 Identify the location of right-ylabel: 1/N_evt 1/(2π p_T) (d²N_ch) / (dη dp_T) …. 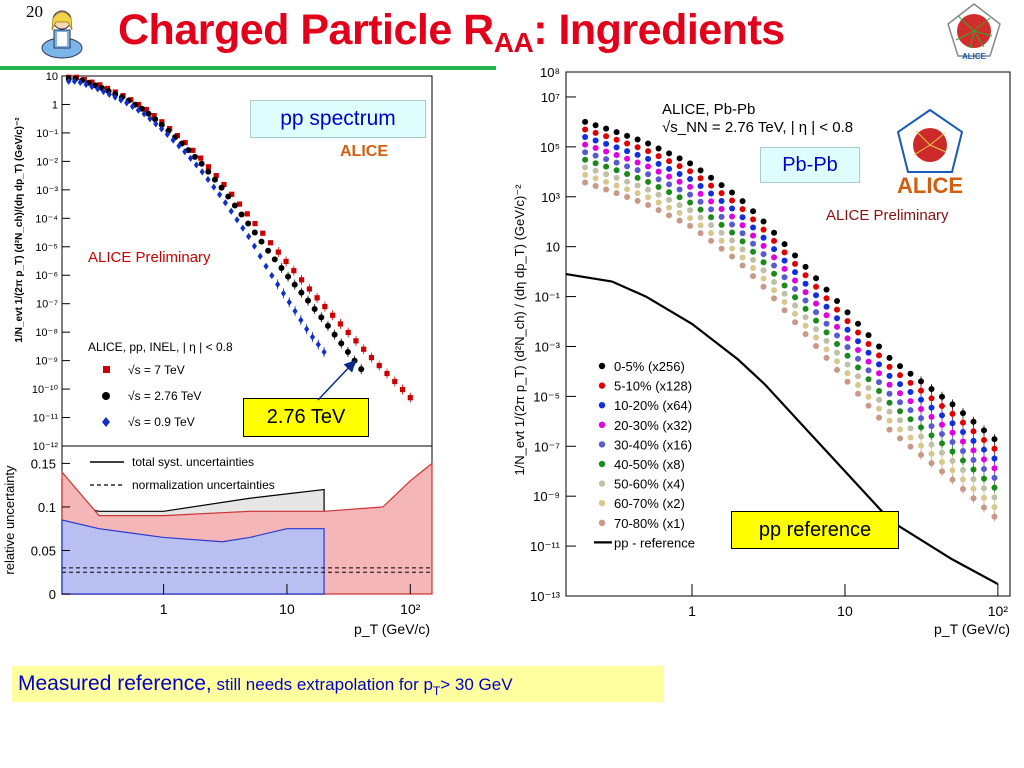
(519, 330).